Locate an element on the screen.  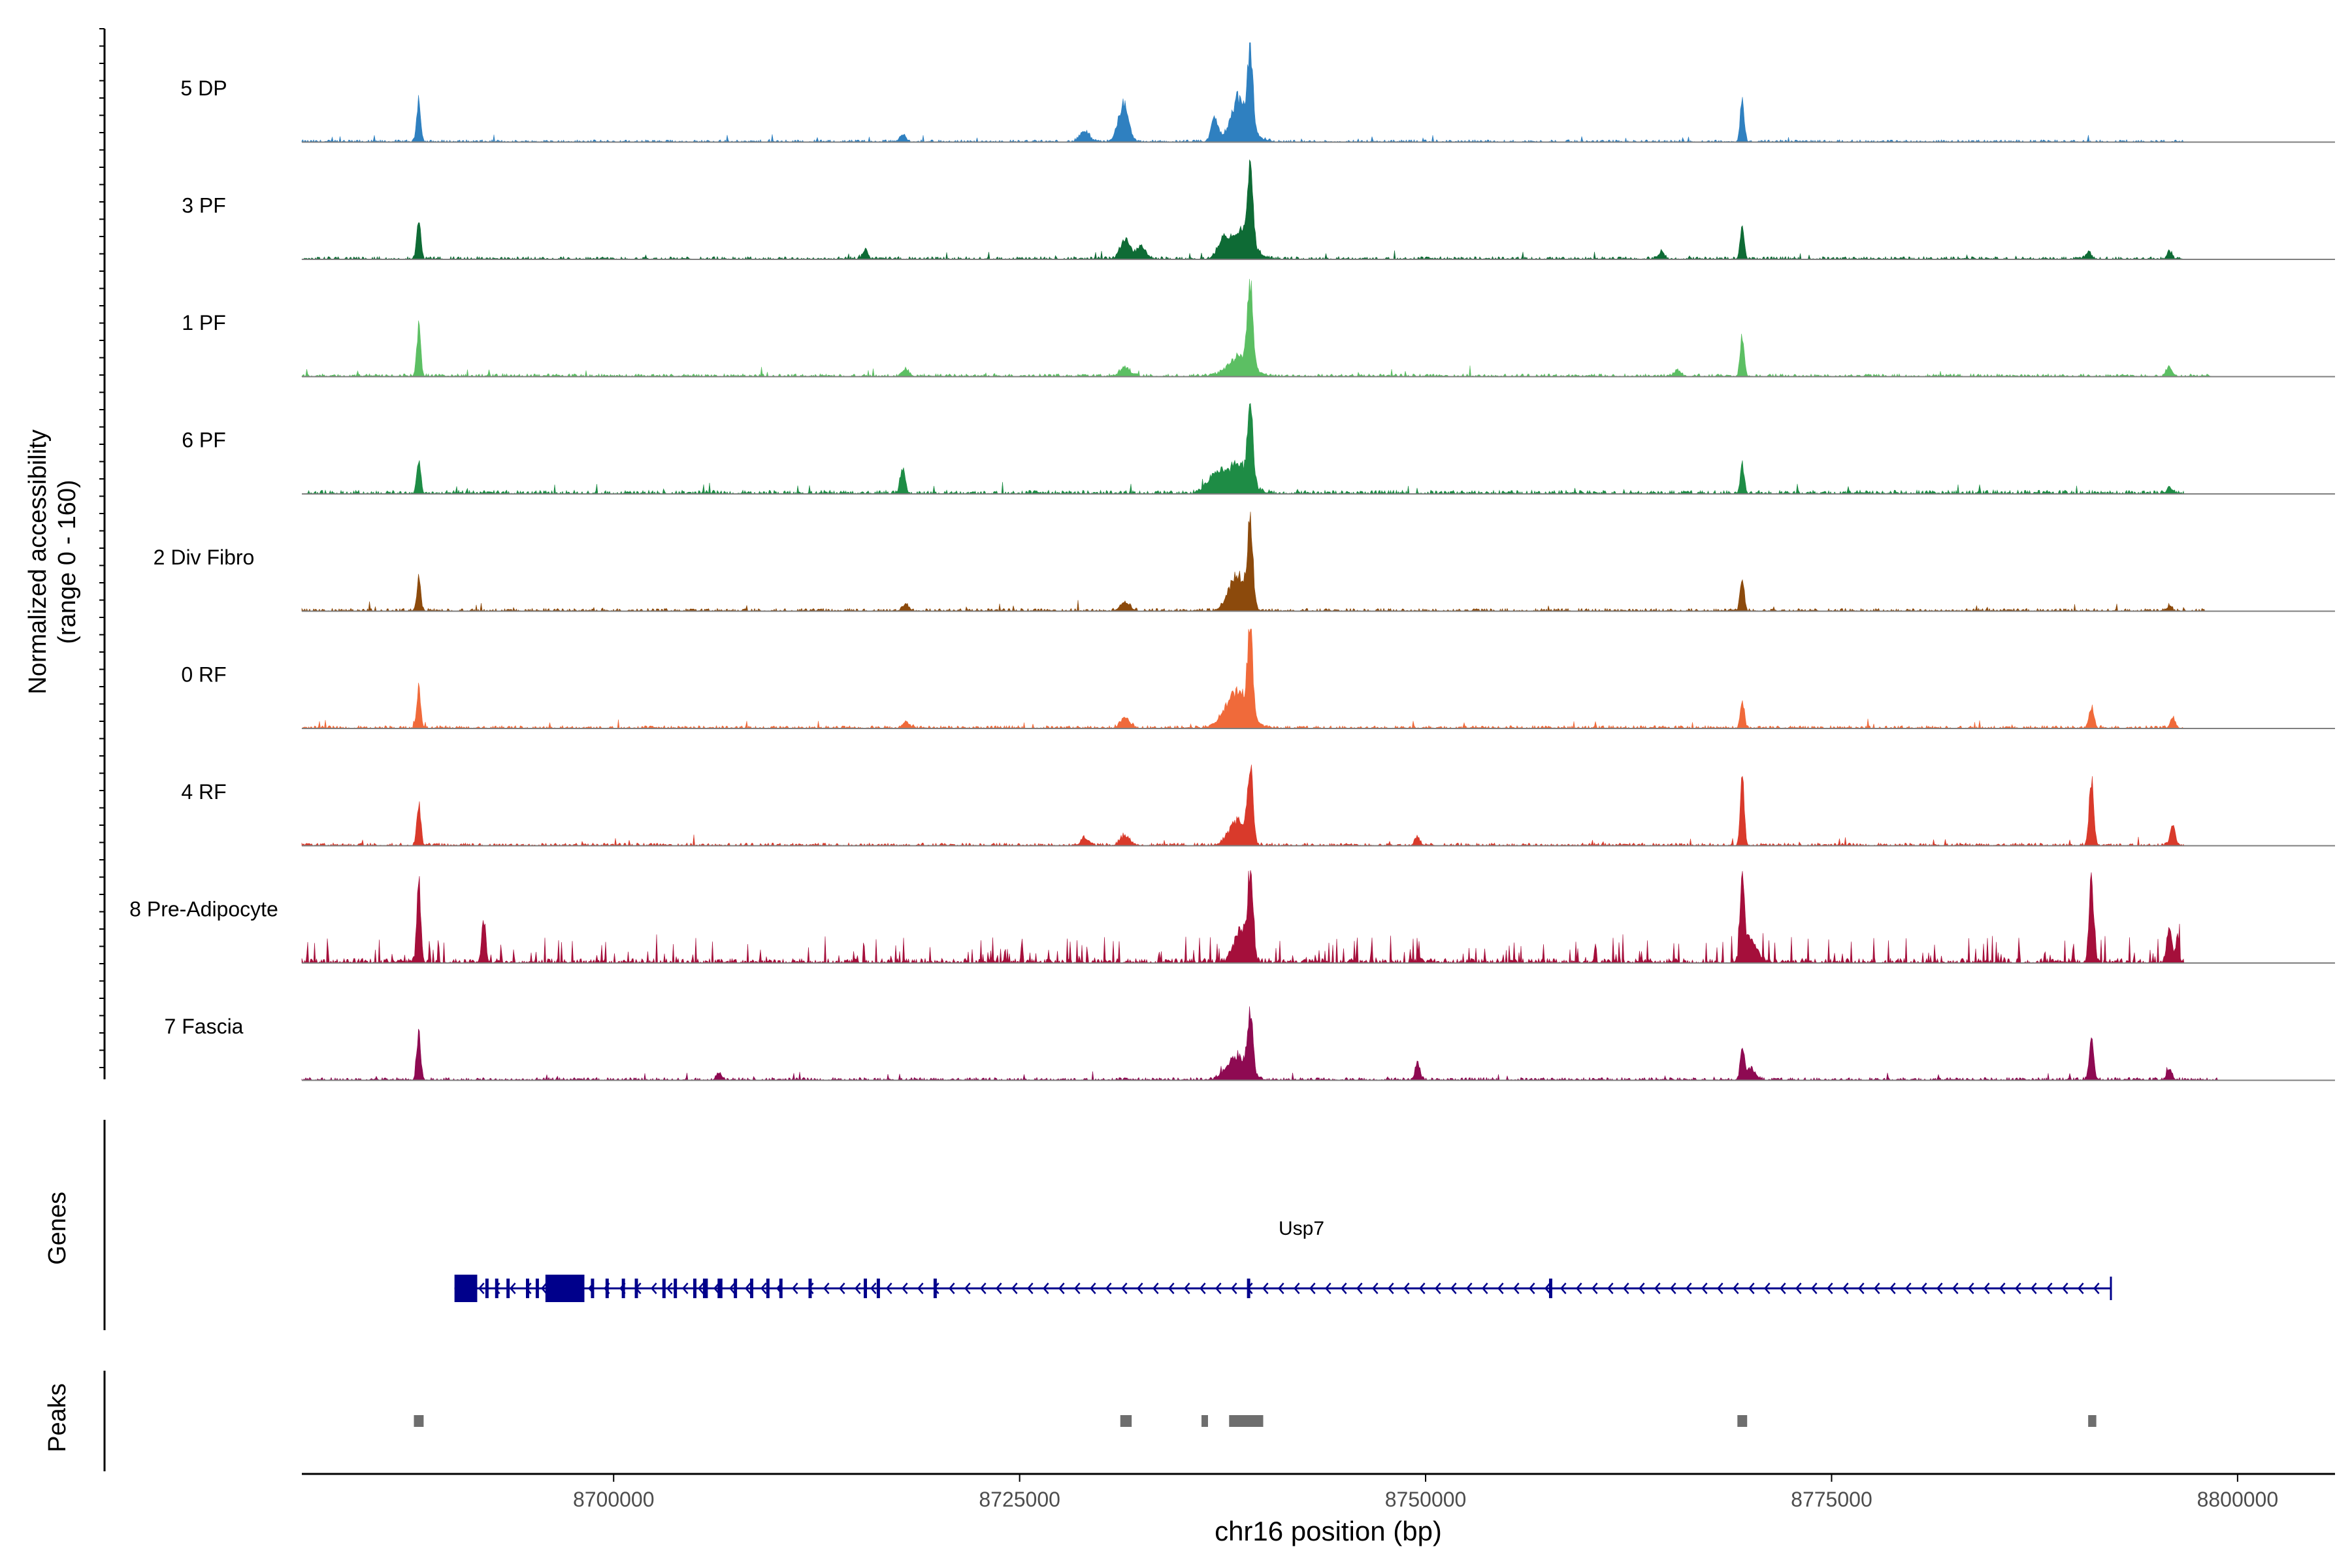
coverage-track-0: 5 DP is located at coordinates (1257, 92).